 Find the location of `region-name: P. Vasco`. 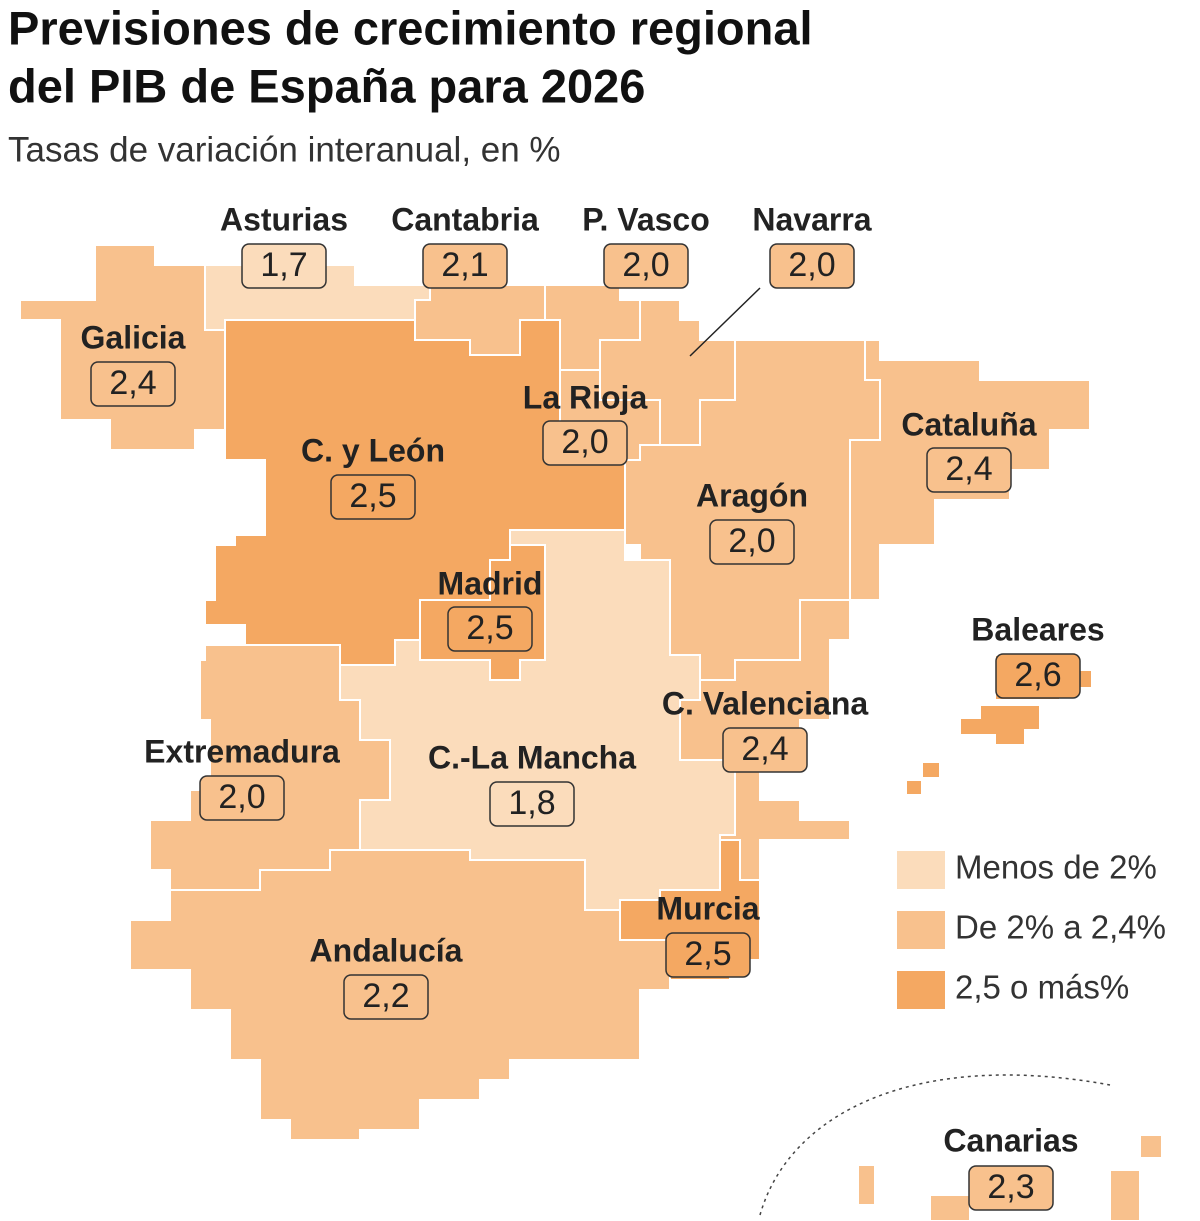

region-name: P. Vasco is located at coordinates (646, 219).